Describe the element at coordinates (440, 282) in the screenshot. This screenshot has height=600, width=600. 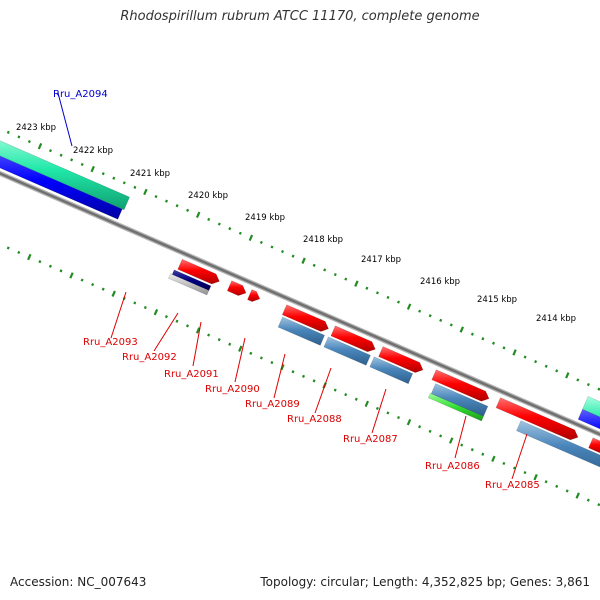
I see `scale-label: 2416 kbp` at that location.